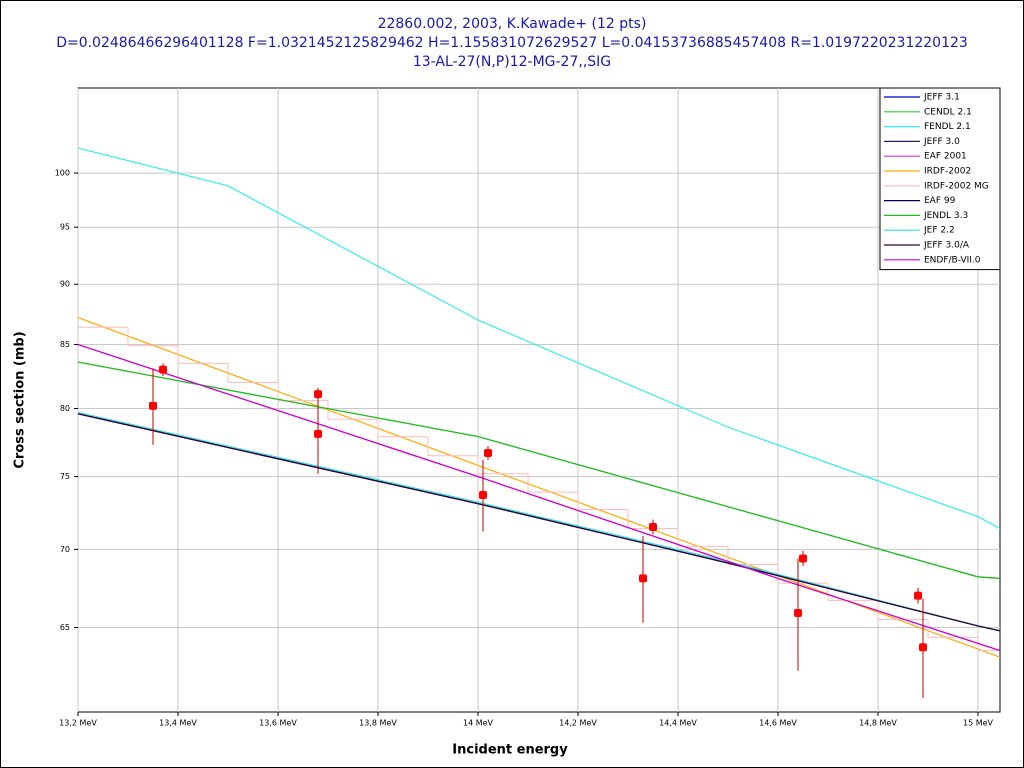  What do you see at coordinates (478, 723) in the screenshot?
I see `x-tick-label: 14 MeV` at bounding box center [478, 723].